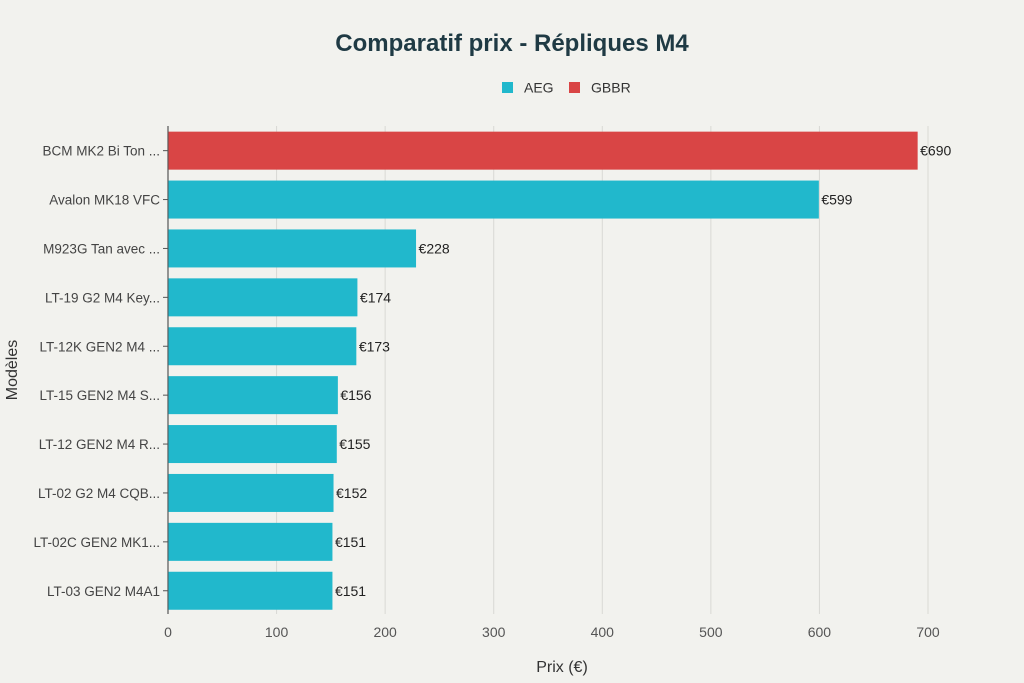  Describe the element at coordinates (836, 200) in the screenshot. I see `value-label: €599` at that location.